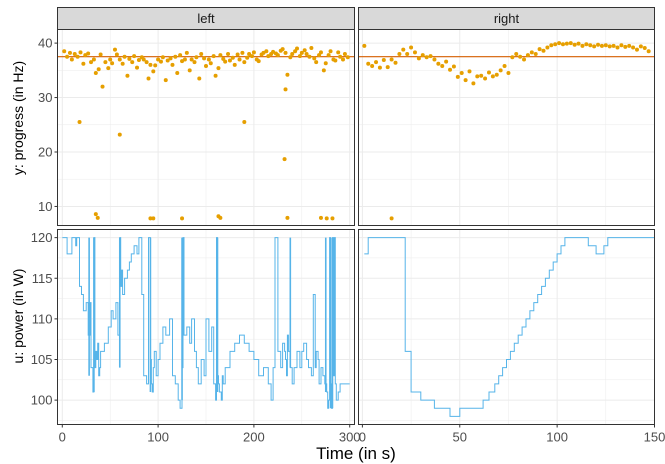 The image size is (665, 464). What do you see at coordinates (18, 316) in the screenshot?
I see `y-axis-title-power: u: power (in W)` at bounding box center [18, 316].